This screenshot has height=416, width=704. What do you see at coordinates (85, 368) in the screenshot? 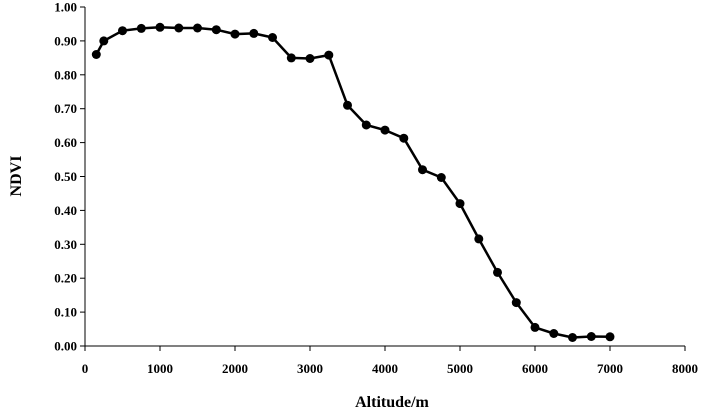
I see `x-tick-label: 0` at bounding box center [85, 368].